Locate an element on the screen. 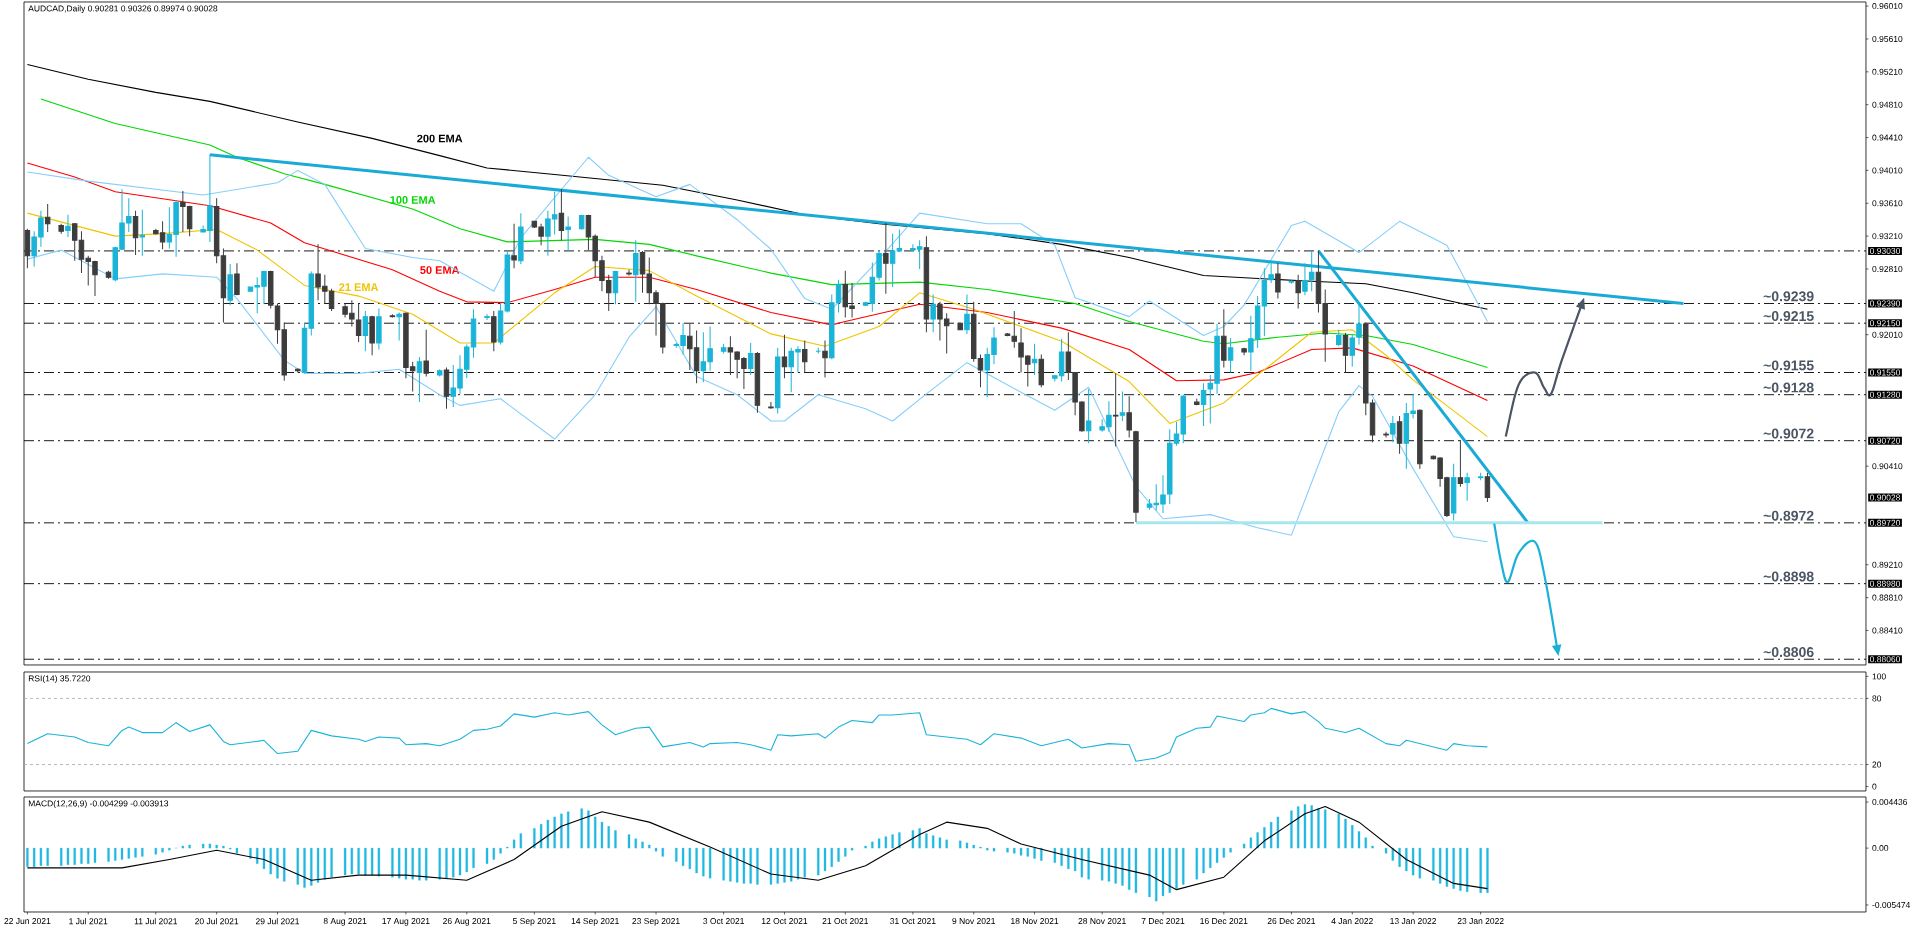 The width and height of the screenshot is (1916, 936). x-tick-label: 18 Nov 2021 is located at coordinates (1035, 921).